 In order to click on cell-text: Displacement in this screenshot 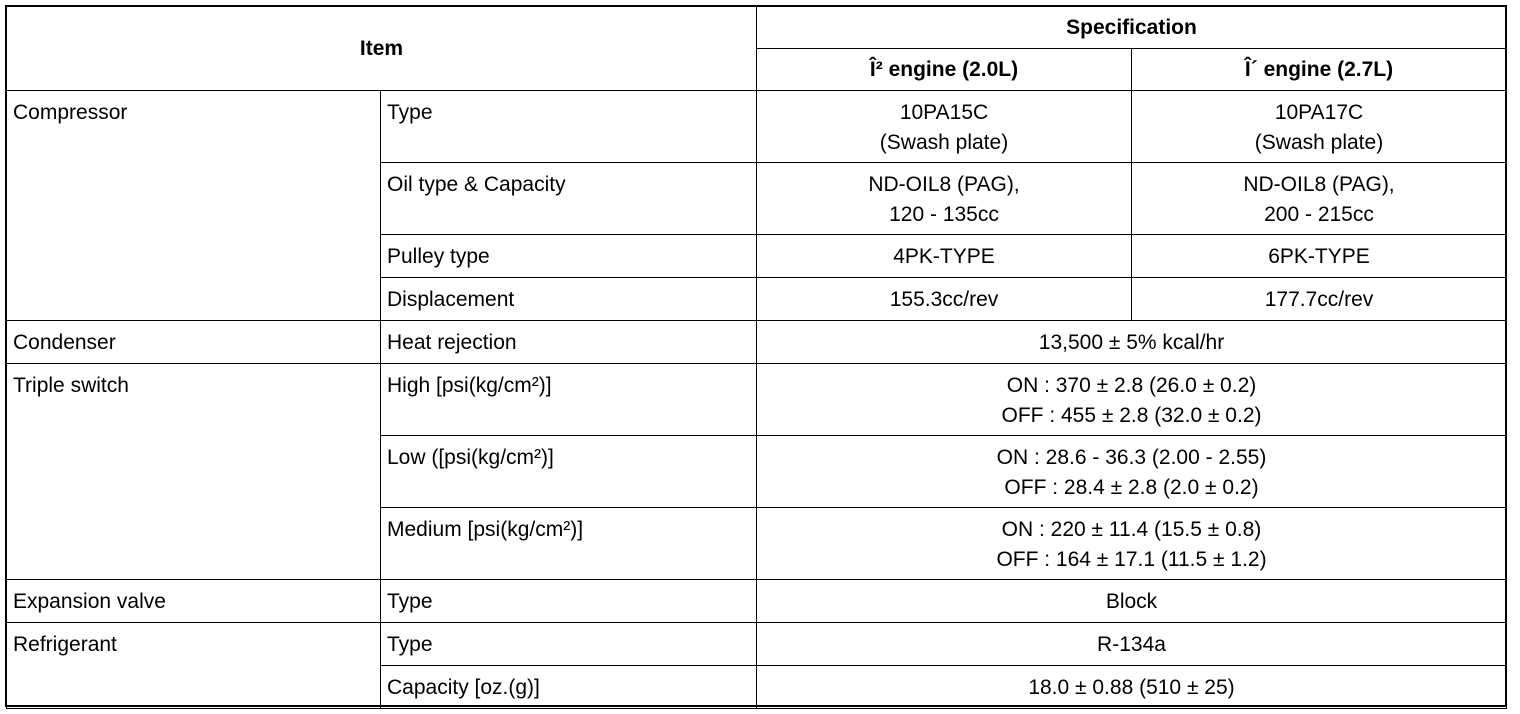, I will do `click(451, 299)`.